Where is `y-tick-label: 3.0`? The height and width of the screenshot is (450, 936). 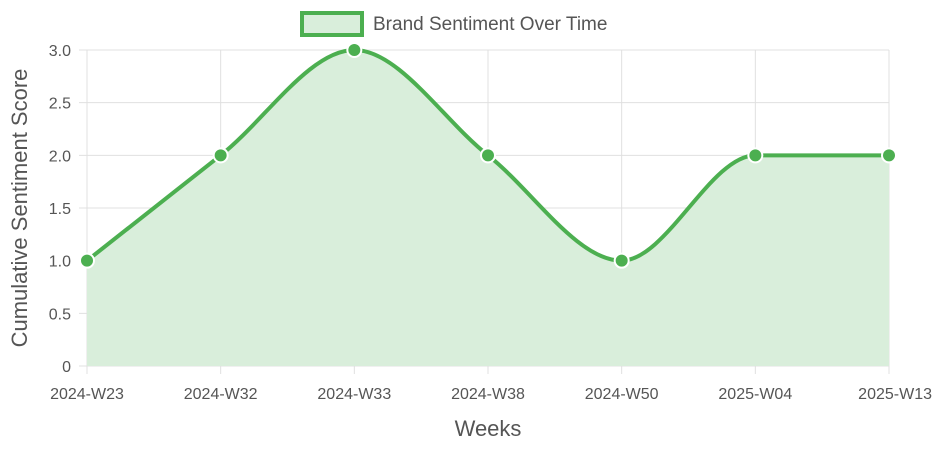
y-tick-label: 3.0 is located at coordinates (60, 51).